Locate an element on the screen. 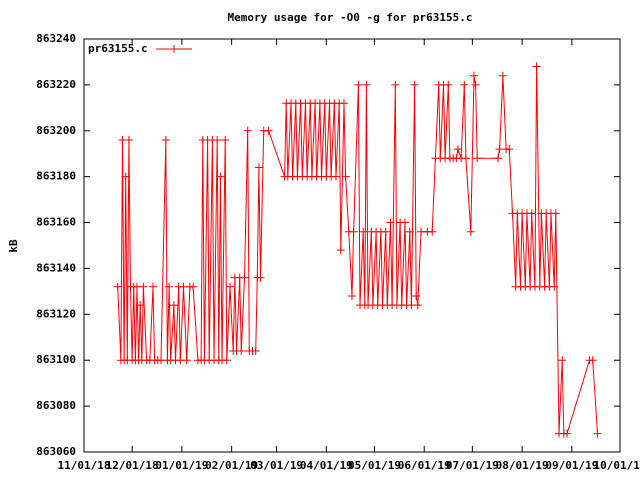 The height and width of the screenshot is (480, 640). legend-label: pr63155.c is located at coordinates (118, 48).